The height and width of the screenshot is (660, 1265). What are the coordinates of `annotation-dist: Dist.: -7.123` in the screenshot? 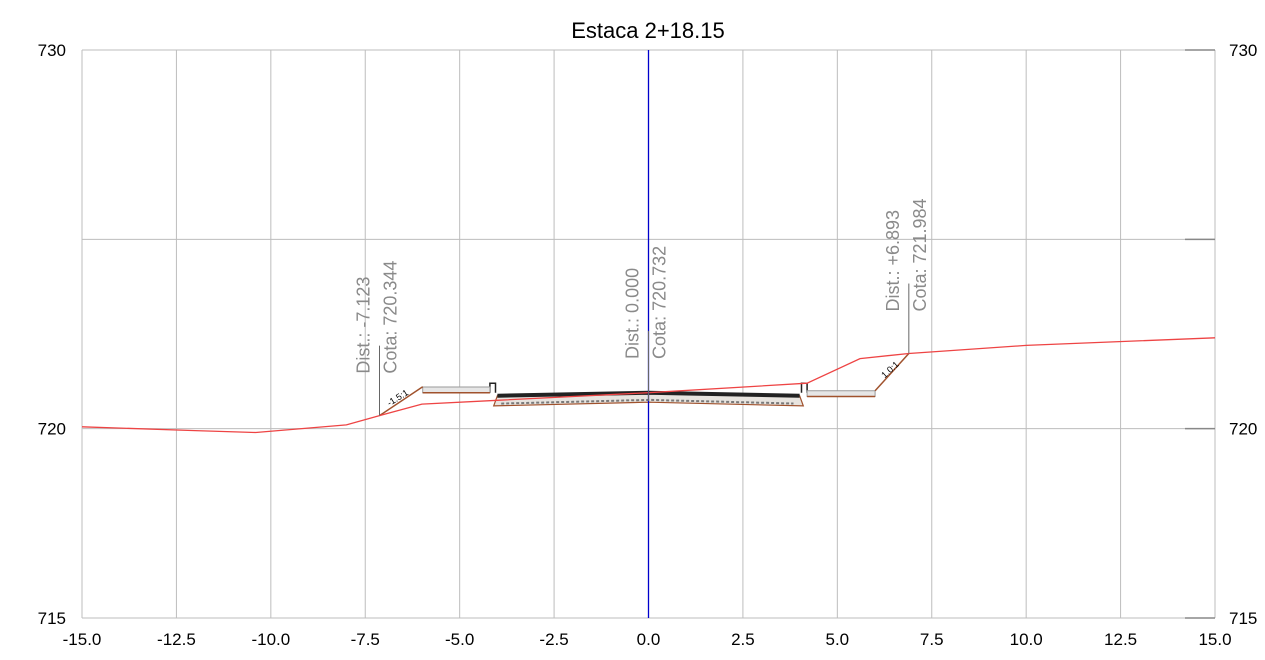 It's located at (363, 325).